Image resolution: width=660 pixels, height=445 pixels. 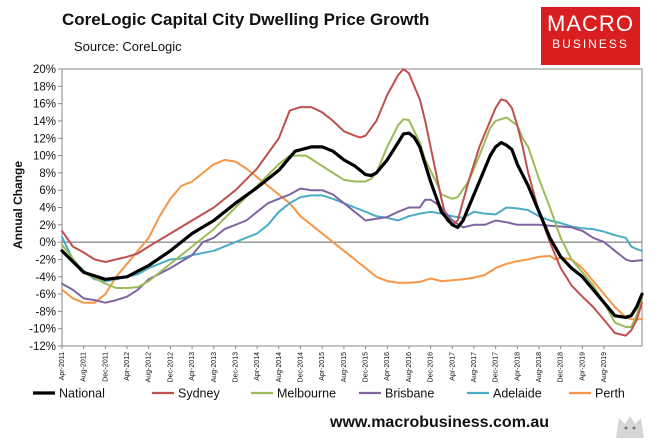 What do you see at coordinates (62, 366) in the screenshot?
I see `x-tick-label: Apr-2011` at bounding box center [62, 366].